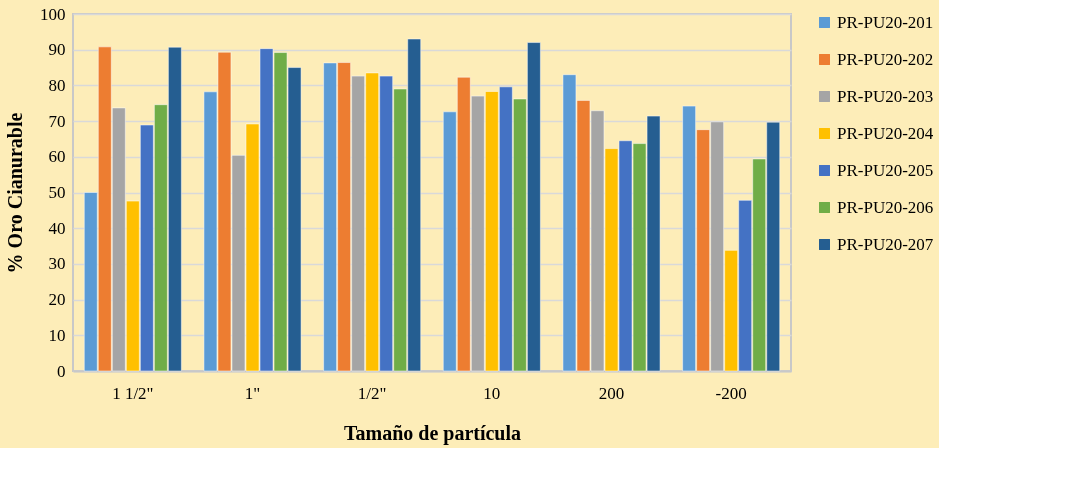 The image size is (1065, 499). Describe the element at coordinates (57, 300) in the screenshot. I see `y-tick-label: 20` at that location.